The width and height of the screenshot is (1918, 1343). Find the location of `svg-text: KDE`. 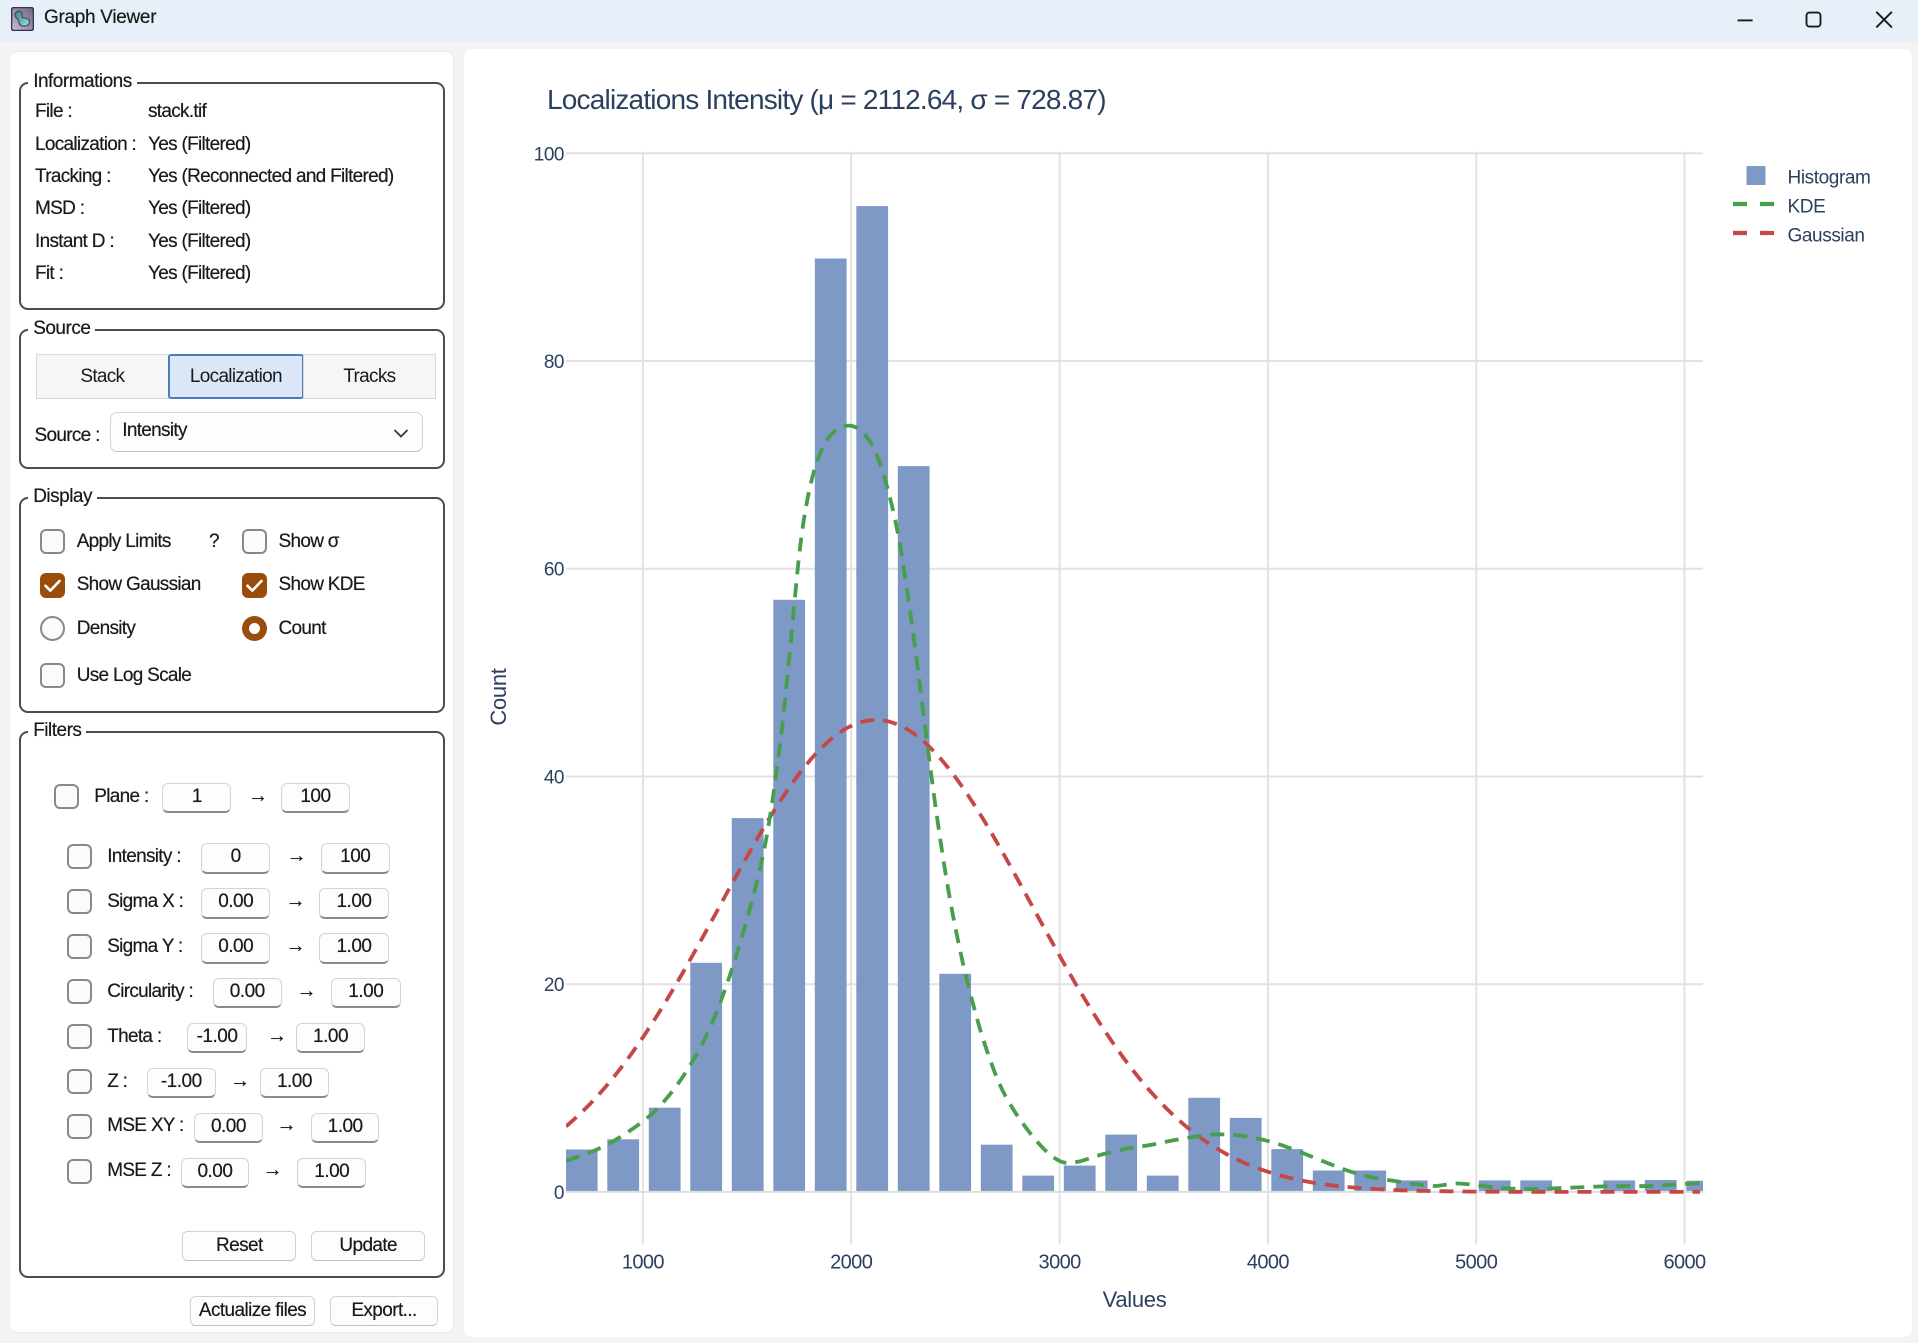

svg-text: KDE is located at coordinates (1807, 206).